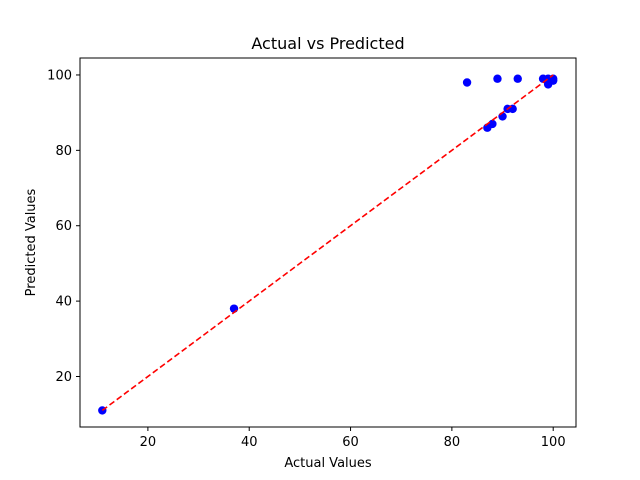  I want to click on chart-title: Actual vs Predicted, so click(327, 43).